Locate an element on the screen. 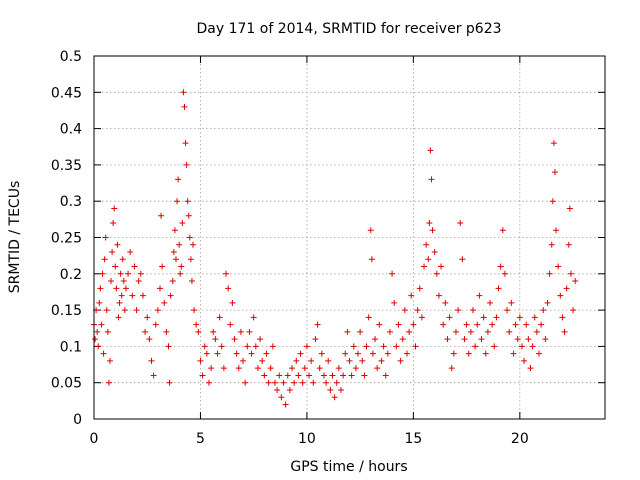 The height and width of the screenshot is (480, 640). x-tick-label: 15 is located at coordinates (413, 439).